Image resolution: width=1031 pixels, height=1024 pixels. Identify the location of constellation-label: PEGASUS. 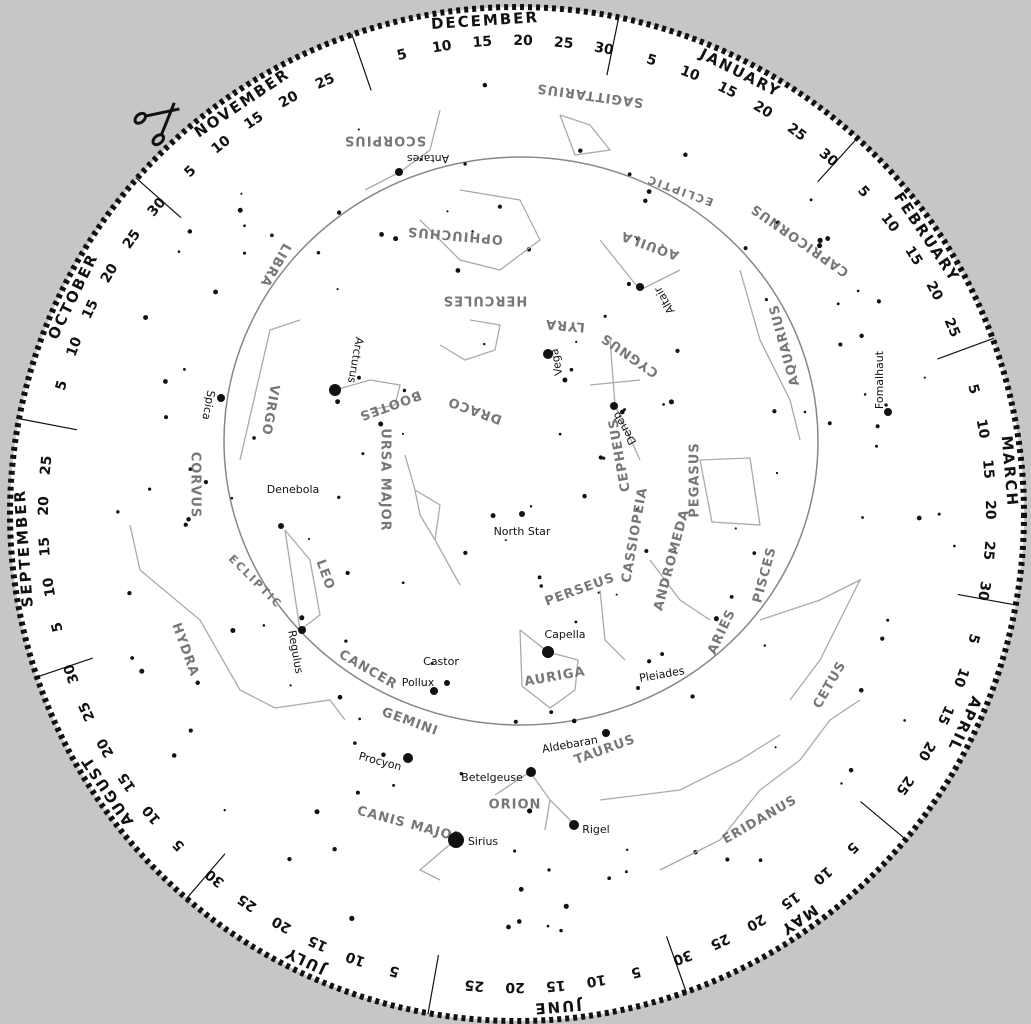
(695, 479).